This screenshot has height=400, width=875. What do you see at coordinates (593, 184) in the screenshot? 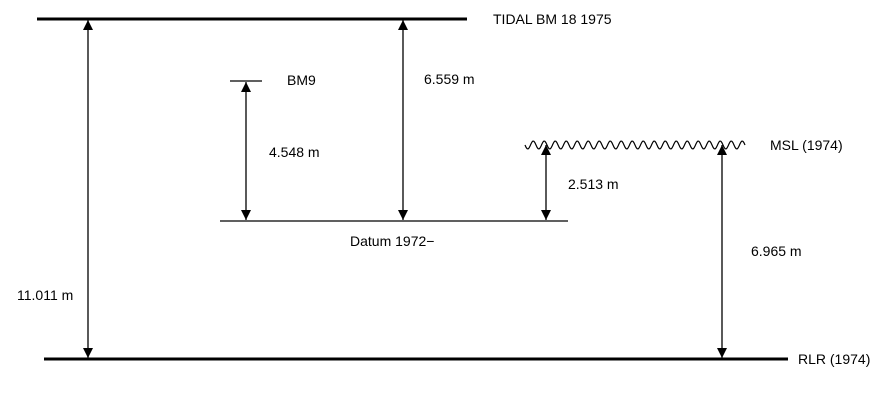
I see `msl-to-datum-measurement: 2.513 m` at bounding box center [593, 184].